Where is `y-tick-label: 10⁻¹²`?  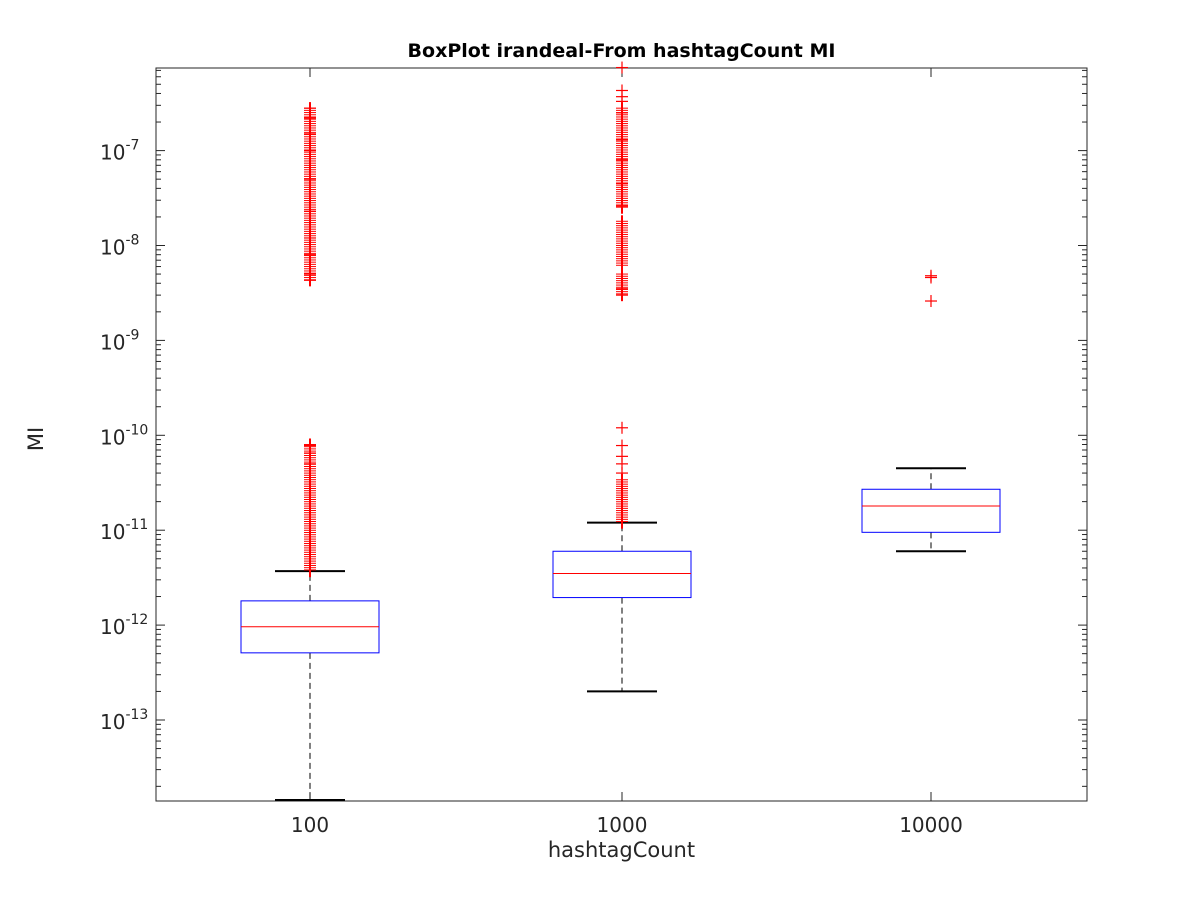 y-tick-label: 10⁻¹² is located at coordinates (124, 625).